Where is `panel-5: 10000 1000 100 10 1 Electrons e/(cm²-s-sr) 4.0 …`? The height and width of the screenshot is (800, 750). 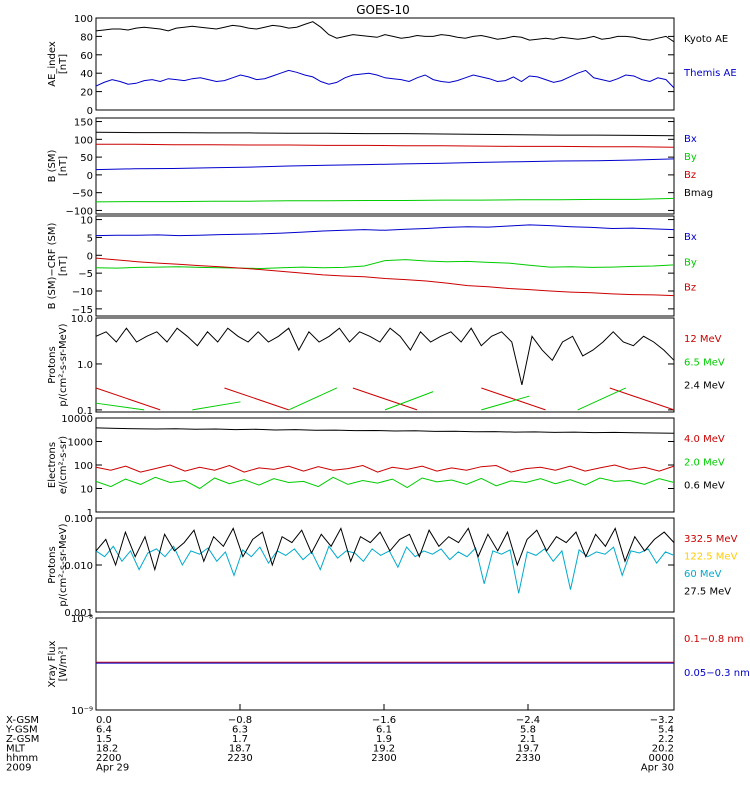
panel-5: 10000 1000 100 10 1 Electrons e/(cm²-s-sr) 4.0 … is located at coordinates (386, 466).